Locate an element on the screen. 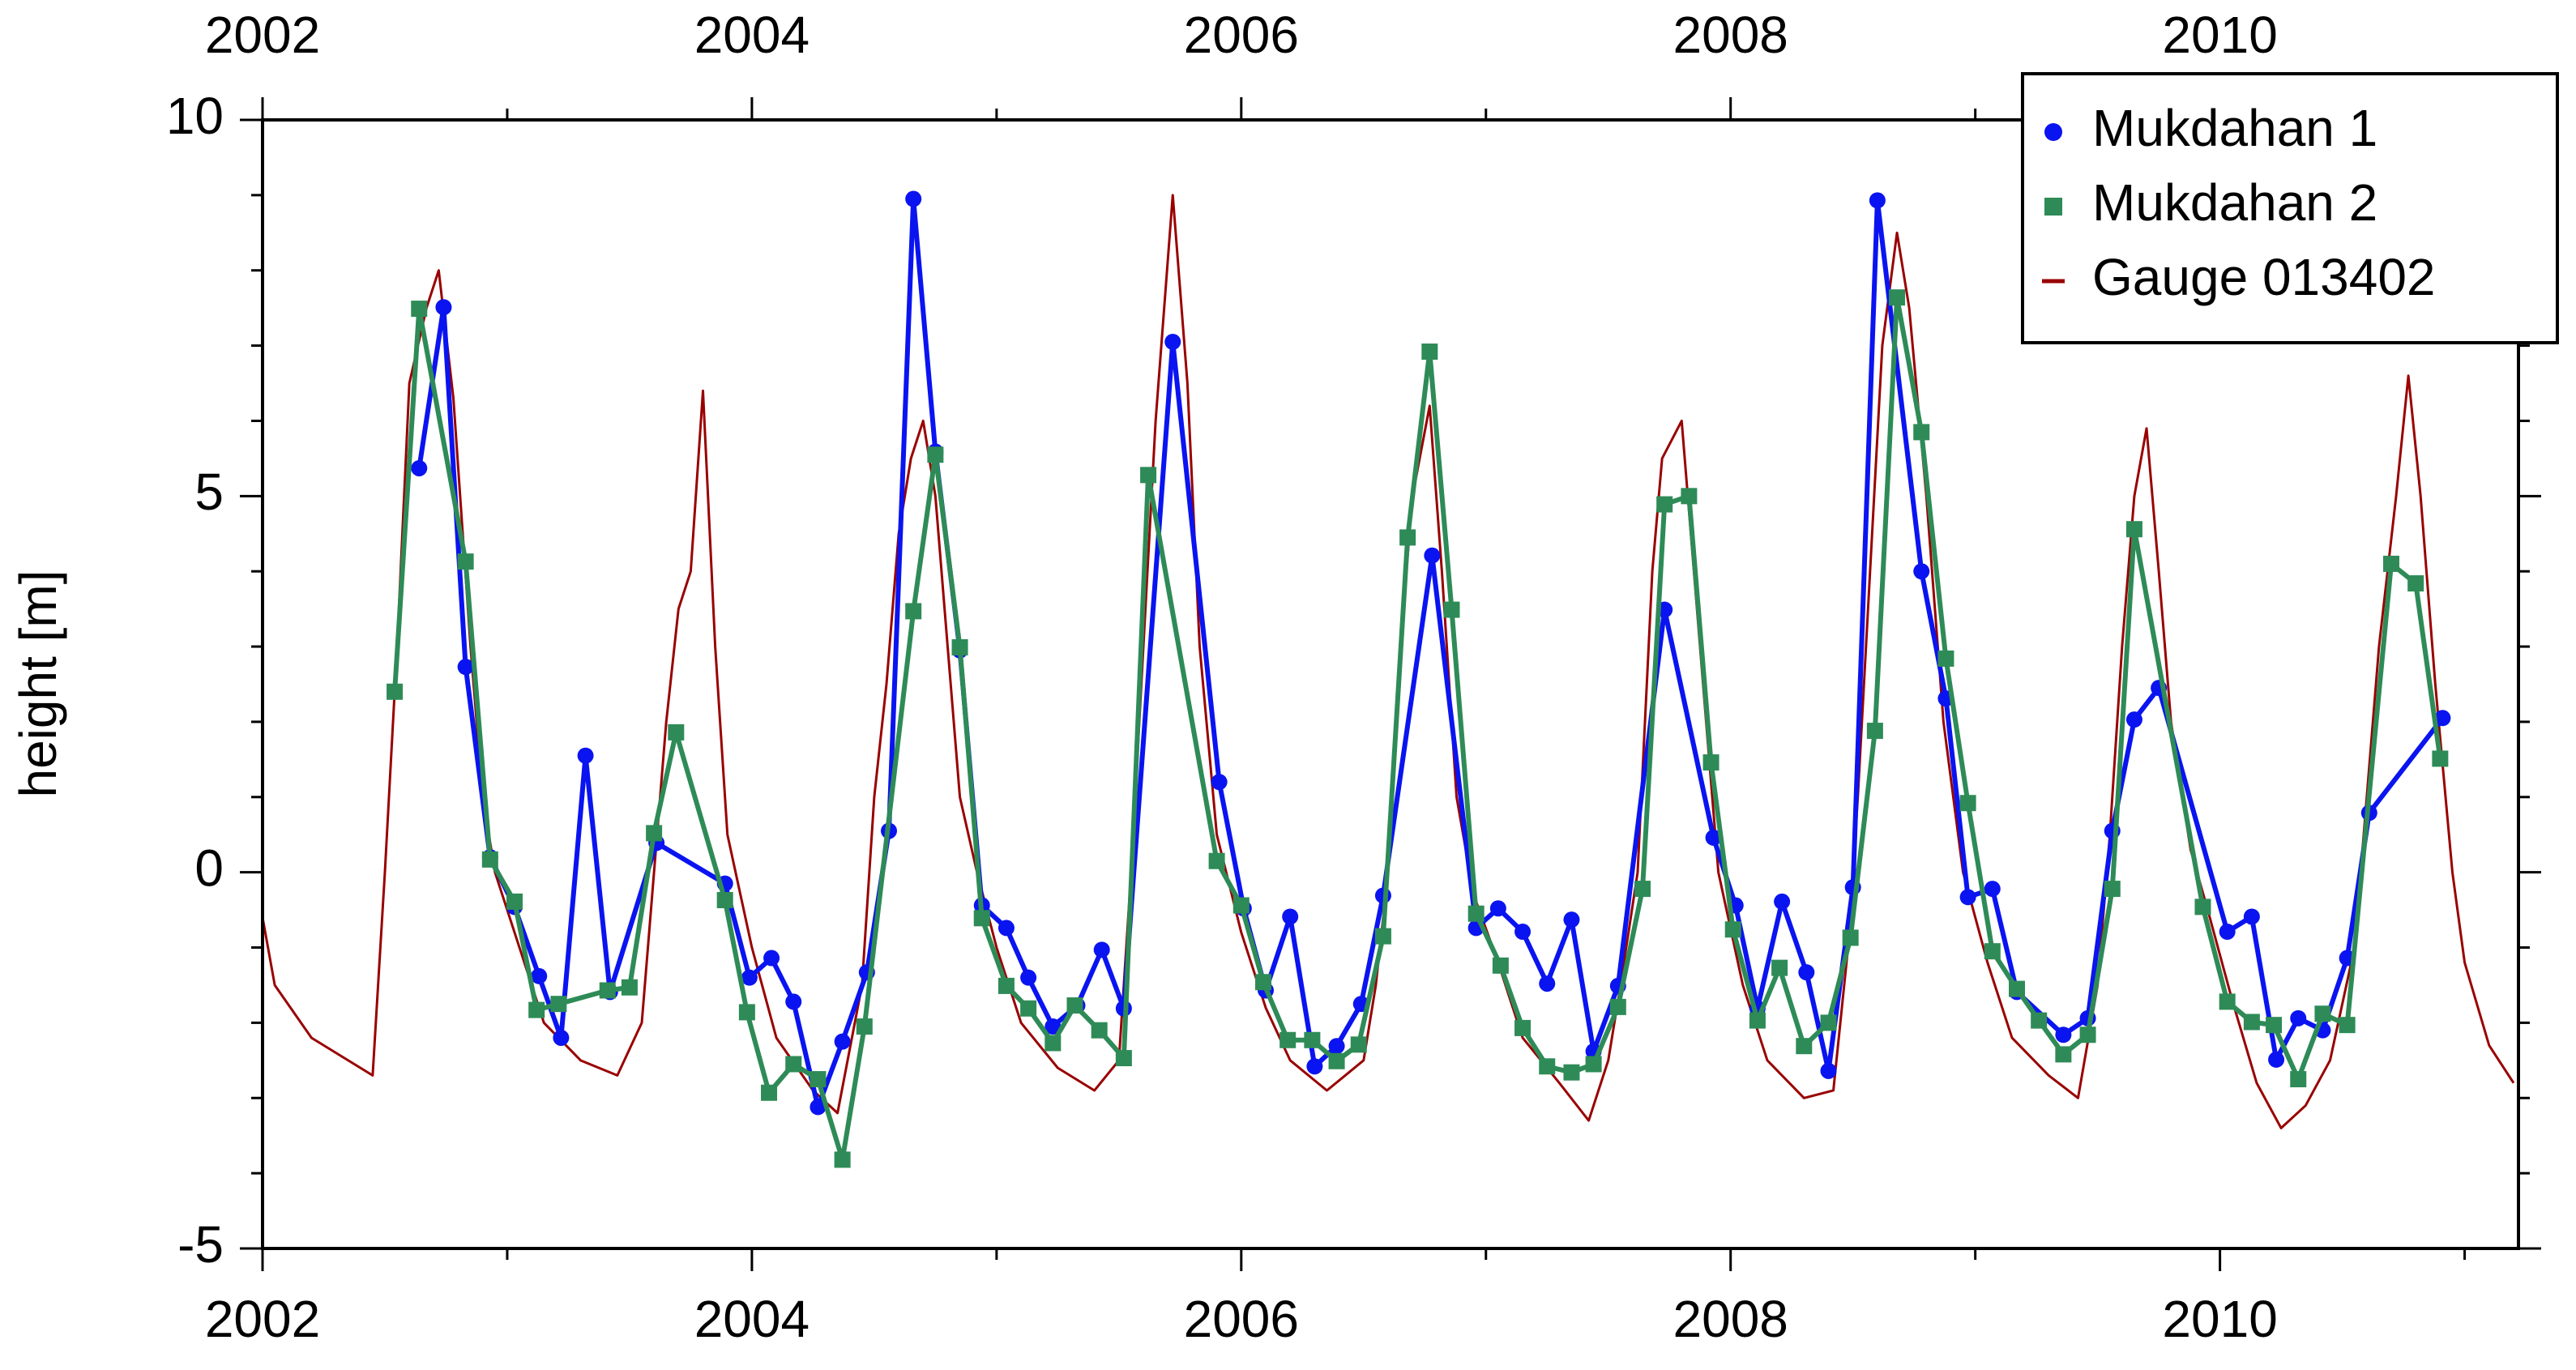  y-tick-label: -5 is located at coordinates (200, 1244).